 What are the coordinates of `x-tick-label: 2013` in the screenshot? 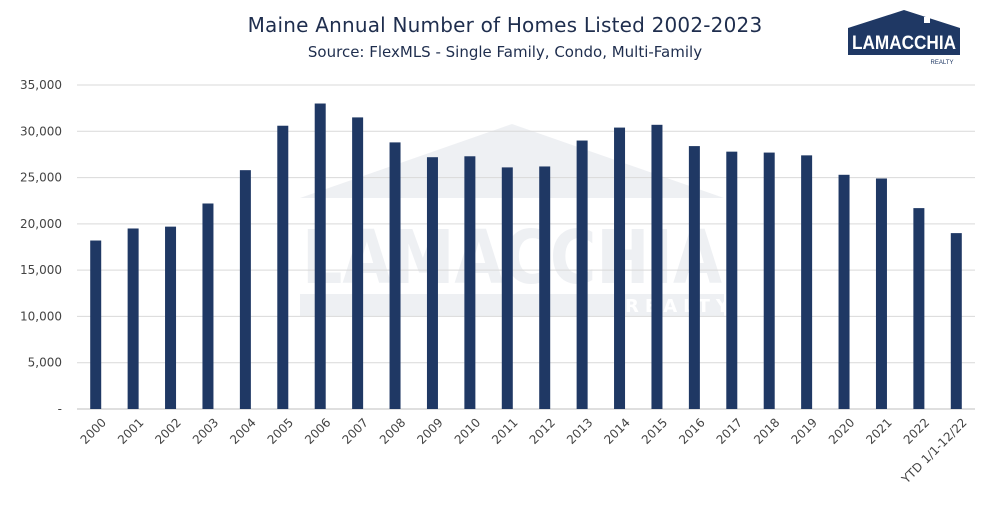 It's located at (579, 430).